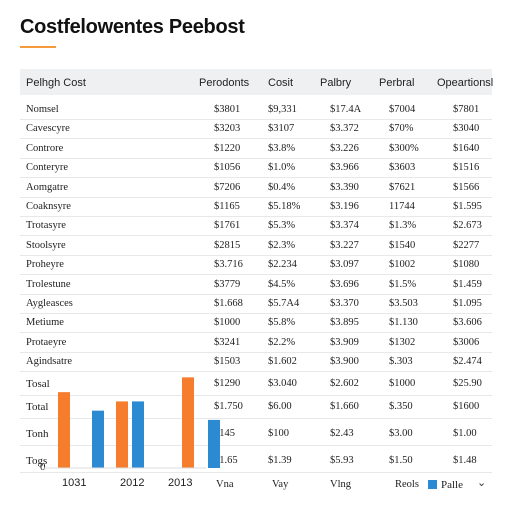  I want to click on table-cell: $7004, so click(402, 109).